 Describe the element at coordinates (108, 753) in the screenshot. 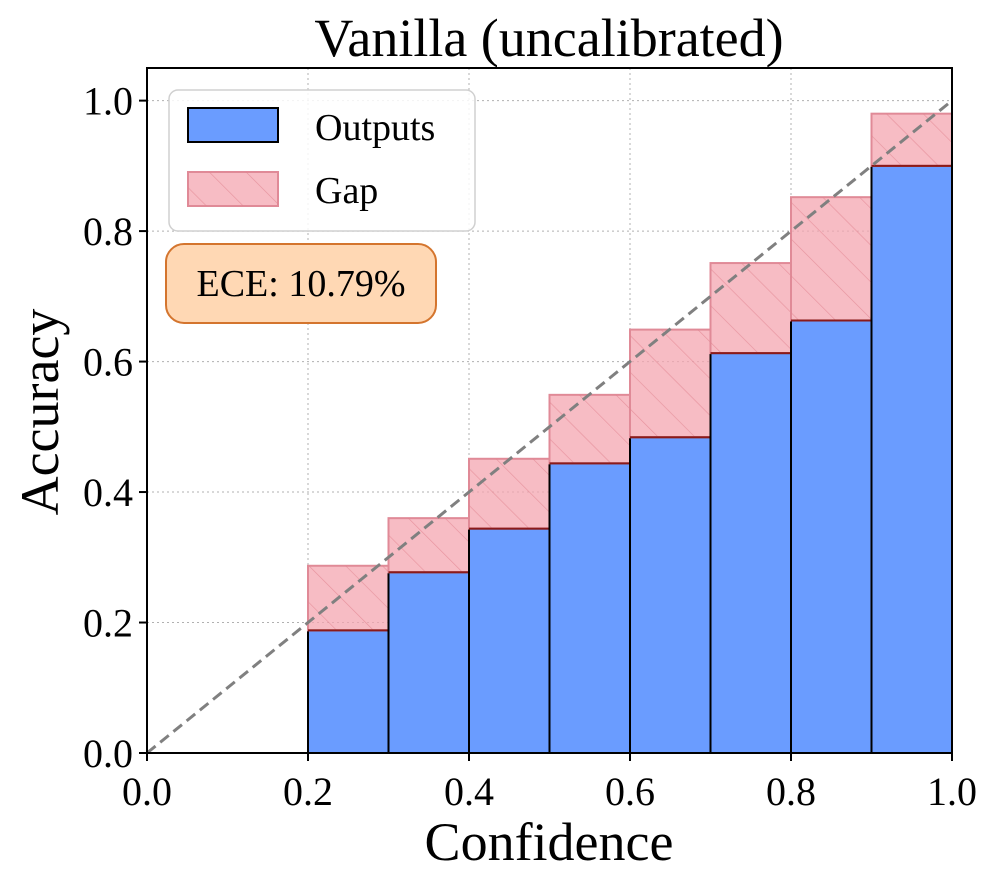

I see `y-tick-label: 0.0` at that location.